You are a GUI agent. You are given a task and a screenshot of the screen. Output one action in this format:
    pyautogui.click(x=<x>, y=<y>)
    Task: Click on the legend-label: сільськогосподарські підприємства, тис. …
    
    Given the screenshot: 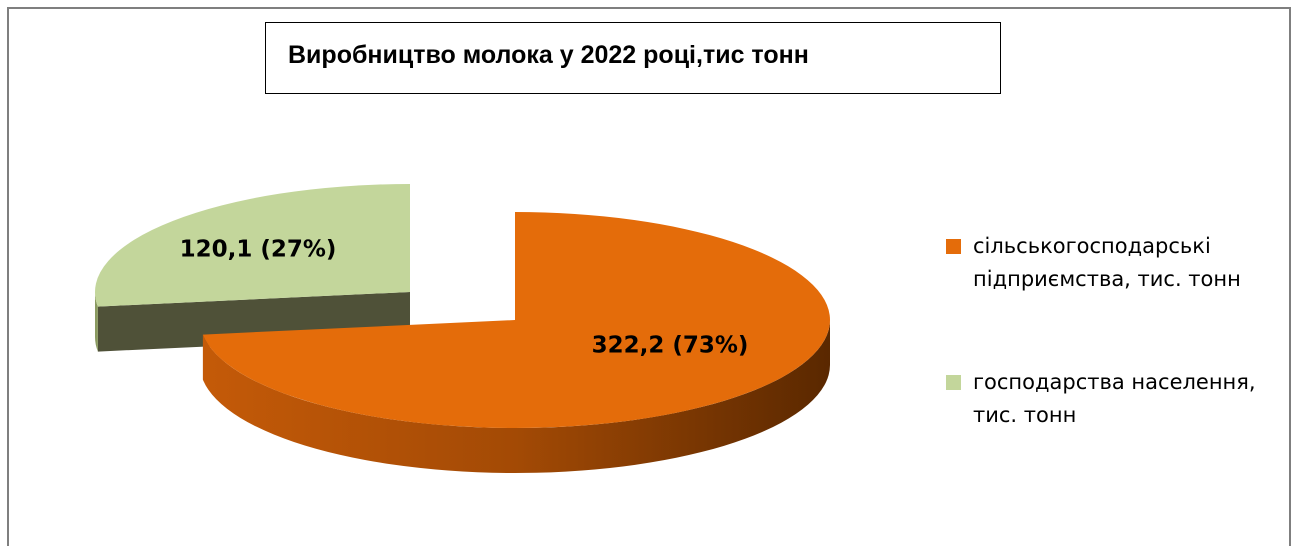 What is the action you would take?
    pyautogui.click(x=1107, y=262)
    